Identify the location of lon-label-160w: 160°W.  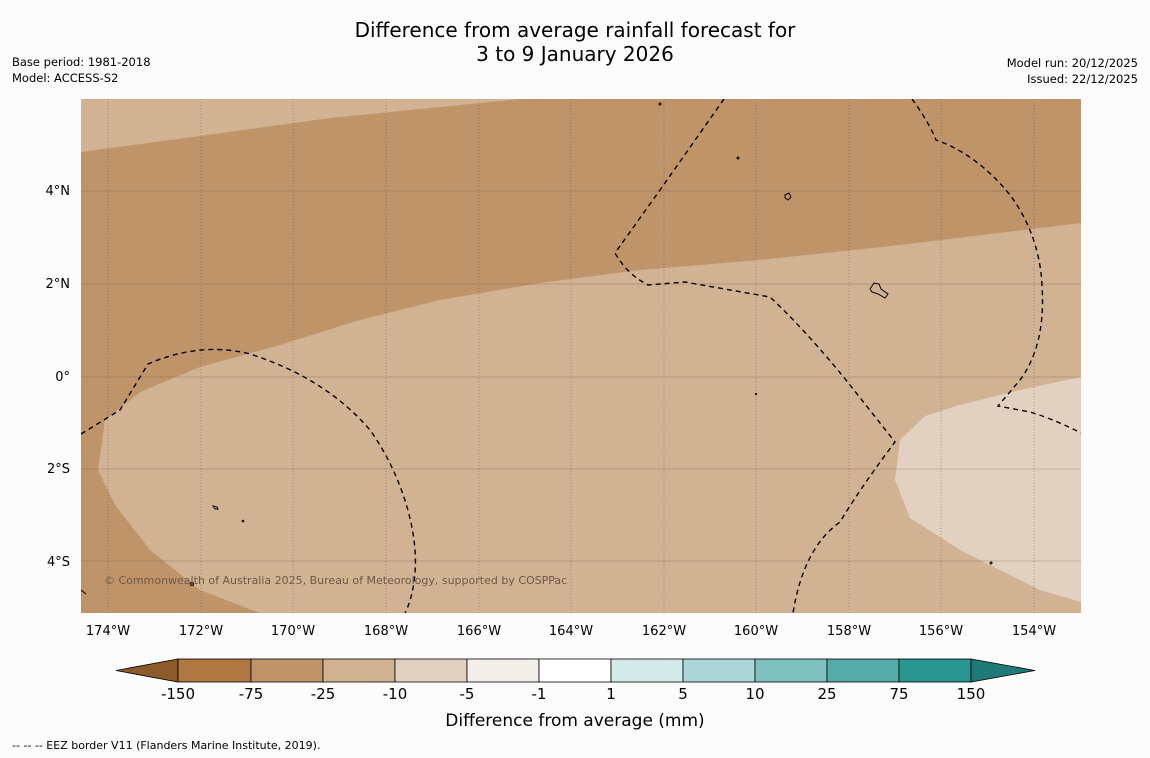
(756, 631).